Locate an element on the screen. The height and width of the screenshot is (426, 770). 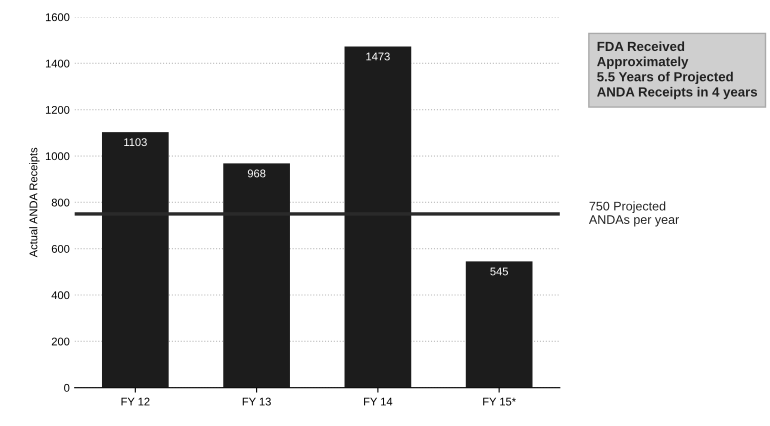
data-label: 1473 is located at coordinates (378, 56).